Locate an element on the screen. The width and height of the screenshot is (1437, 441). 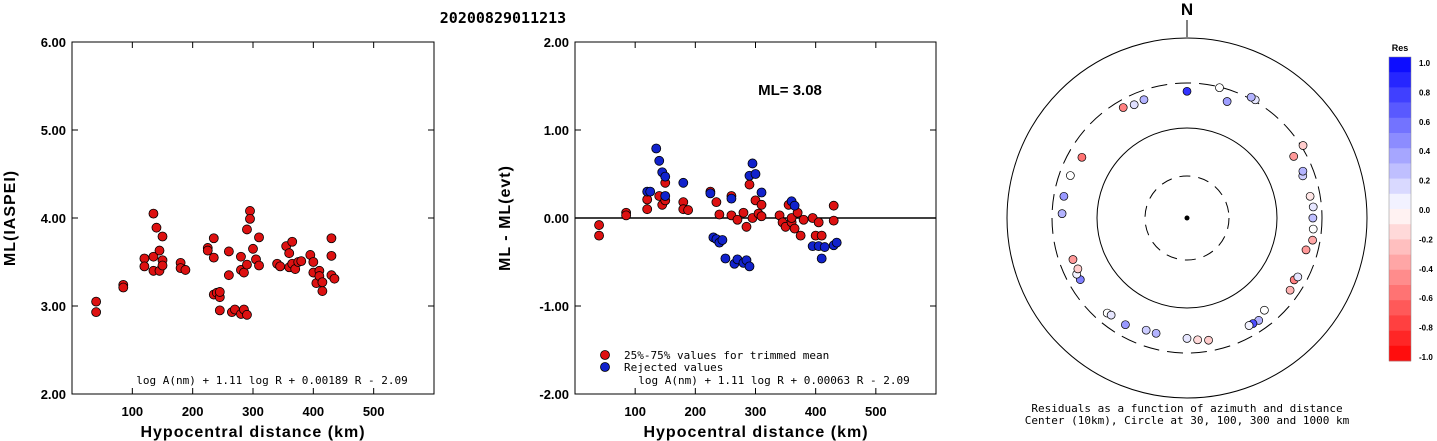
p2-xtick-label: 400 is located at coordinates (816, 411).